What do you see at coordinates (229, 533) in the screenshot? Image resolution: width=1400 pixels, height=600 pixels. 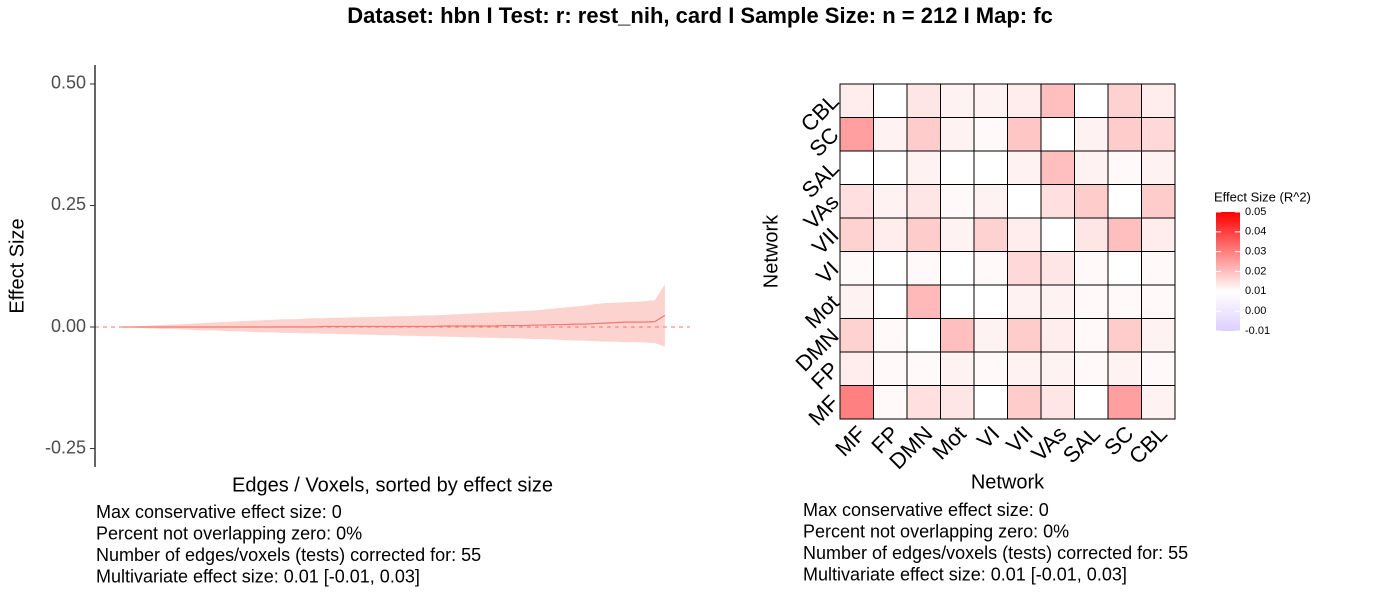 I see `summary-note: Percent not overlapping zero: 0%` at bounding box center [229, 533].